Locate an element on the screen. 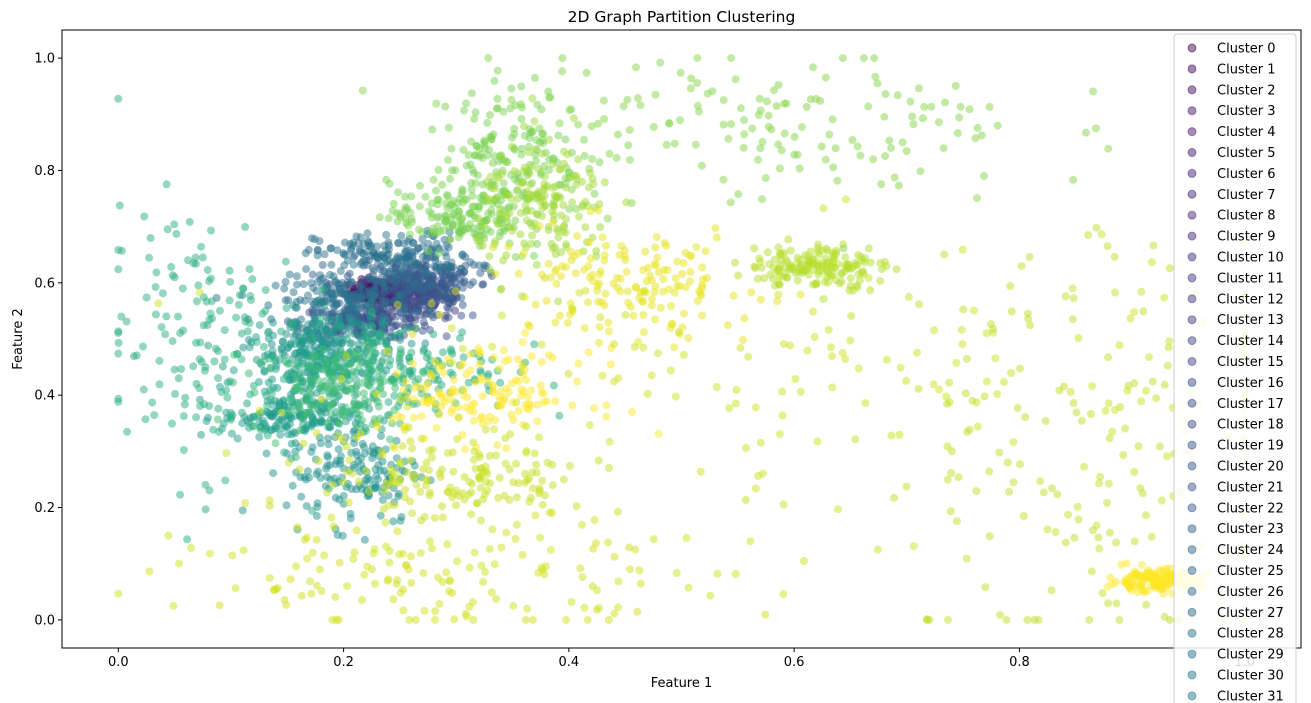  y-tick-label: 0.6 is located at coordinates (44, 283).